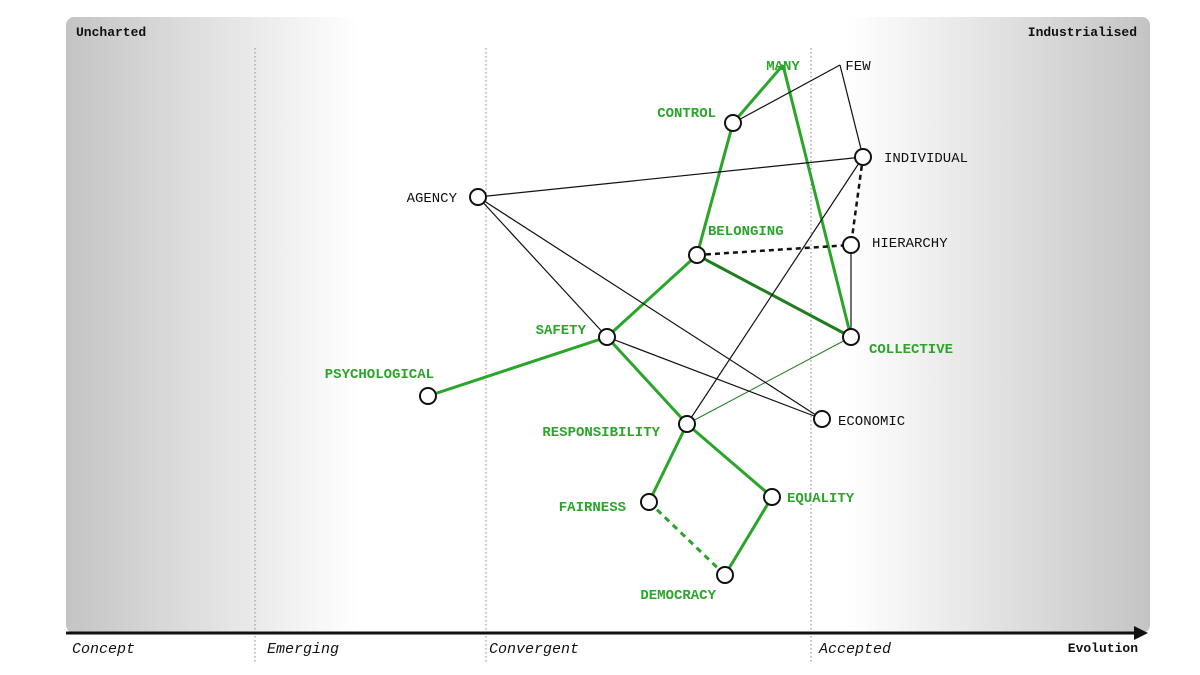 This screenshot has width=1200, height=675. I want to click on link-many-control, so click(758, 94).